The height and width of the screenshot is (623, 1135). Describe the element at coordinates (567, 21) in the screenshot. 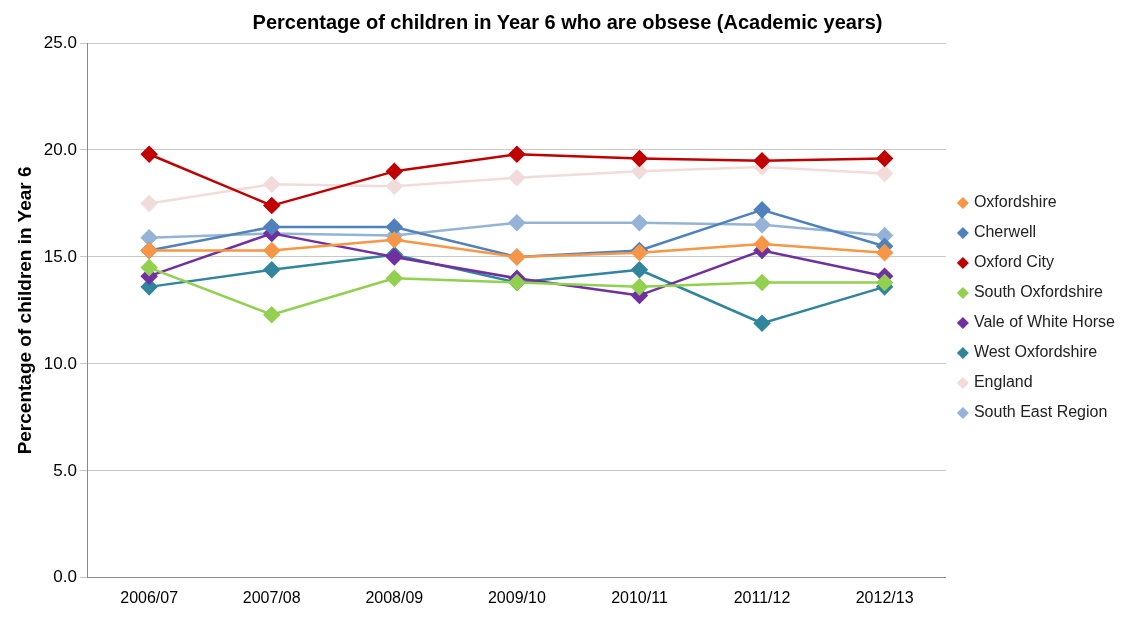

I see `chart-title: Percentage of children in Year 6 who are obsese (Academic years)` at that location.